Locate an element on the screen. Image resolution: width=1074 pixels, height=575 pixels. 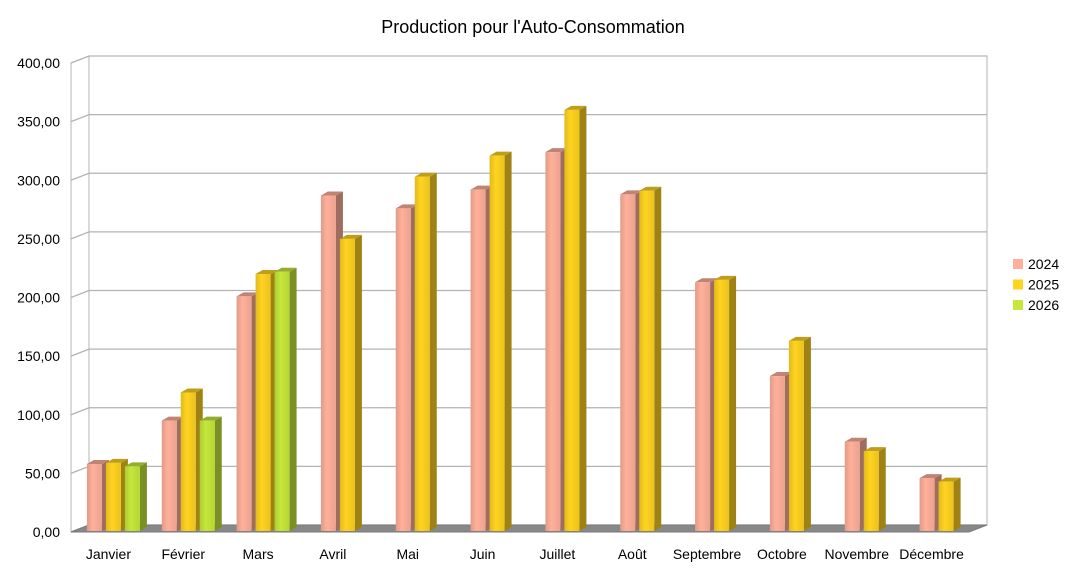
legend-label: 2025 is located at coordinates (1043, 285).